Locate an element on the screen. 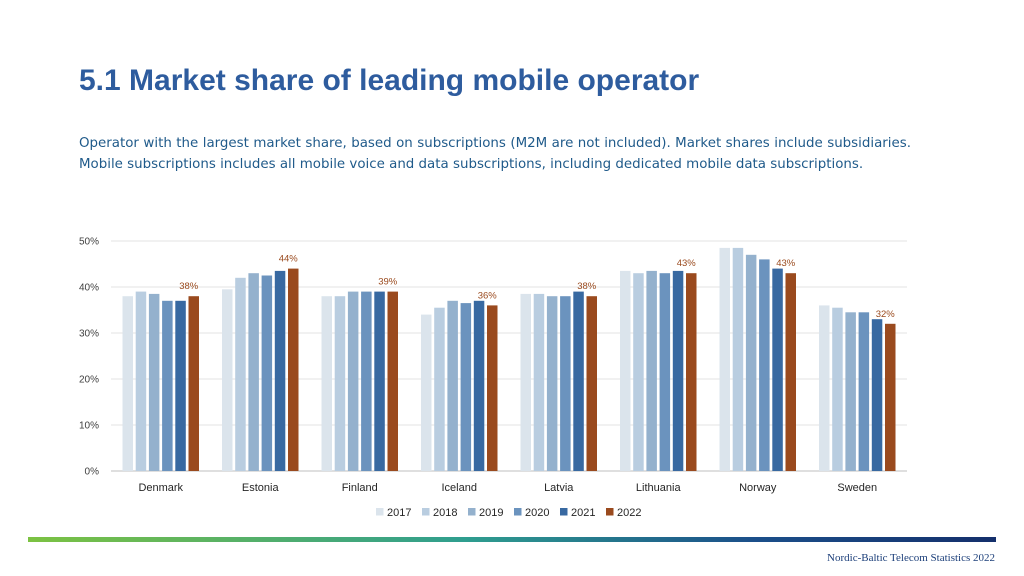 The height and width of the screenshot is (576, 1024). bar-sweden-2022 is located at coordinates (890, 397).